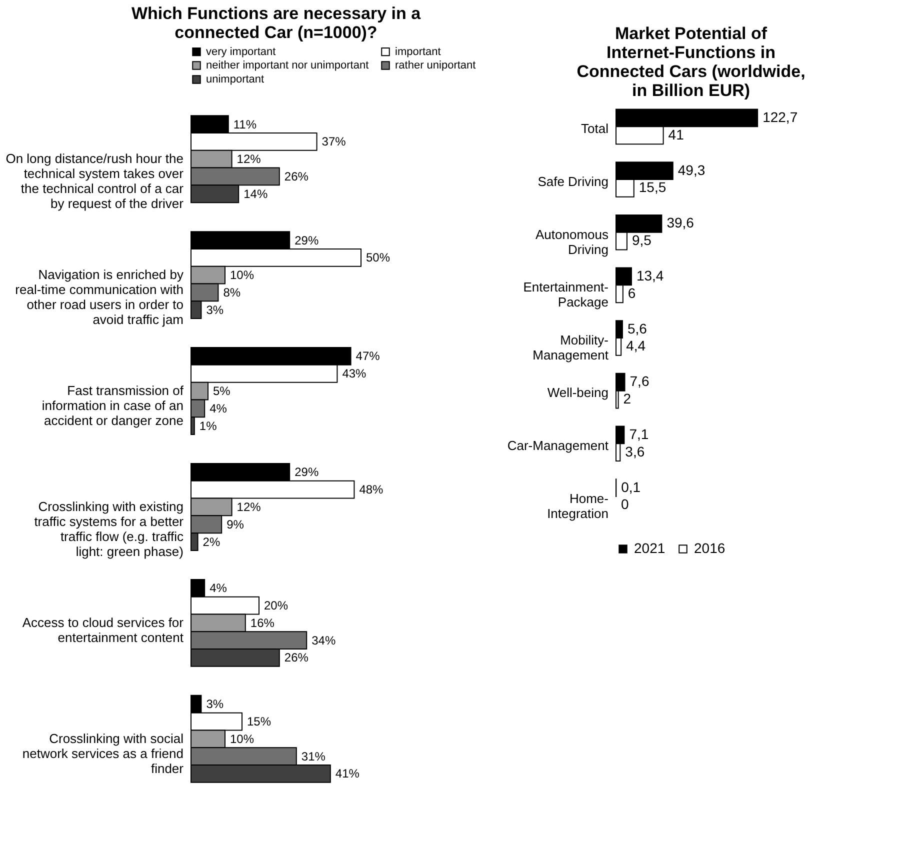 This screenshot has width=920, height=868. Describe the element at coordinates (313, 756) in the screenshot. I see `data-label: 31%` at that location.